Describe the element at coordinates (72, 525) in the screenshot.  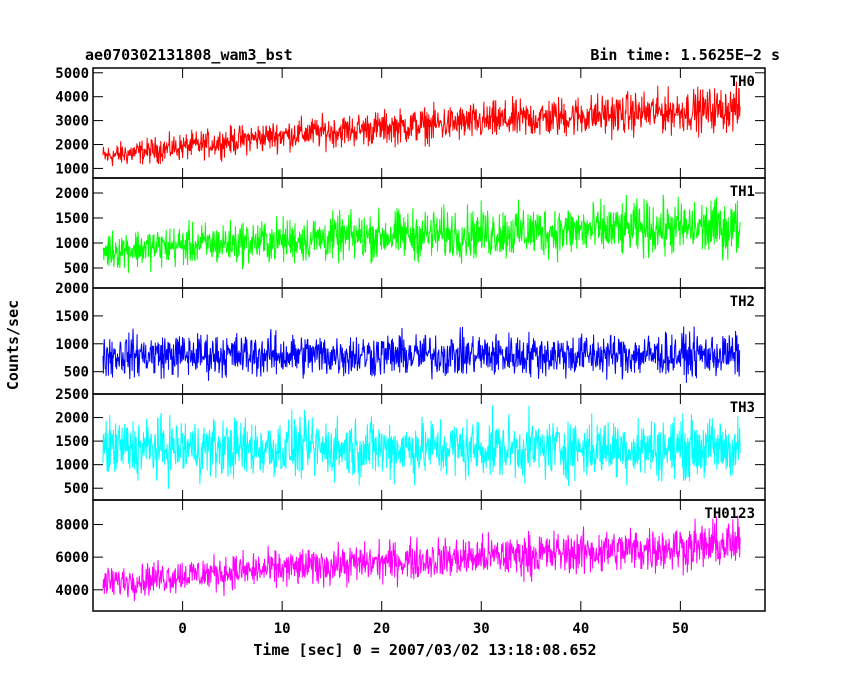
I see `y-tick-label: 8000` at that location.